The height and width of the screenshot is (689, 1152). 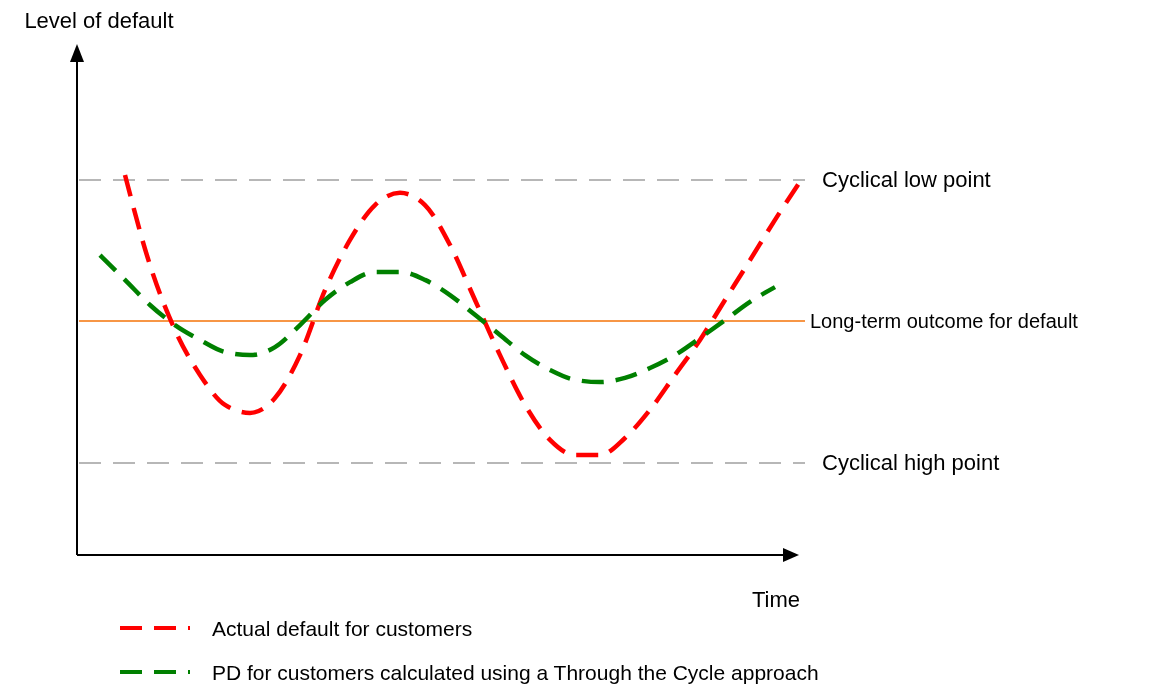 I want to click on legend-label: PD for customers calculated using a Through the Cycle approach, so click(x=515, y=672).